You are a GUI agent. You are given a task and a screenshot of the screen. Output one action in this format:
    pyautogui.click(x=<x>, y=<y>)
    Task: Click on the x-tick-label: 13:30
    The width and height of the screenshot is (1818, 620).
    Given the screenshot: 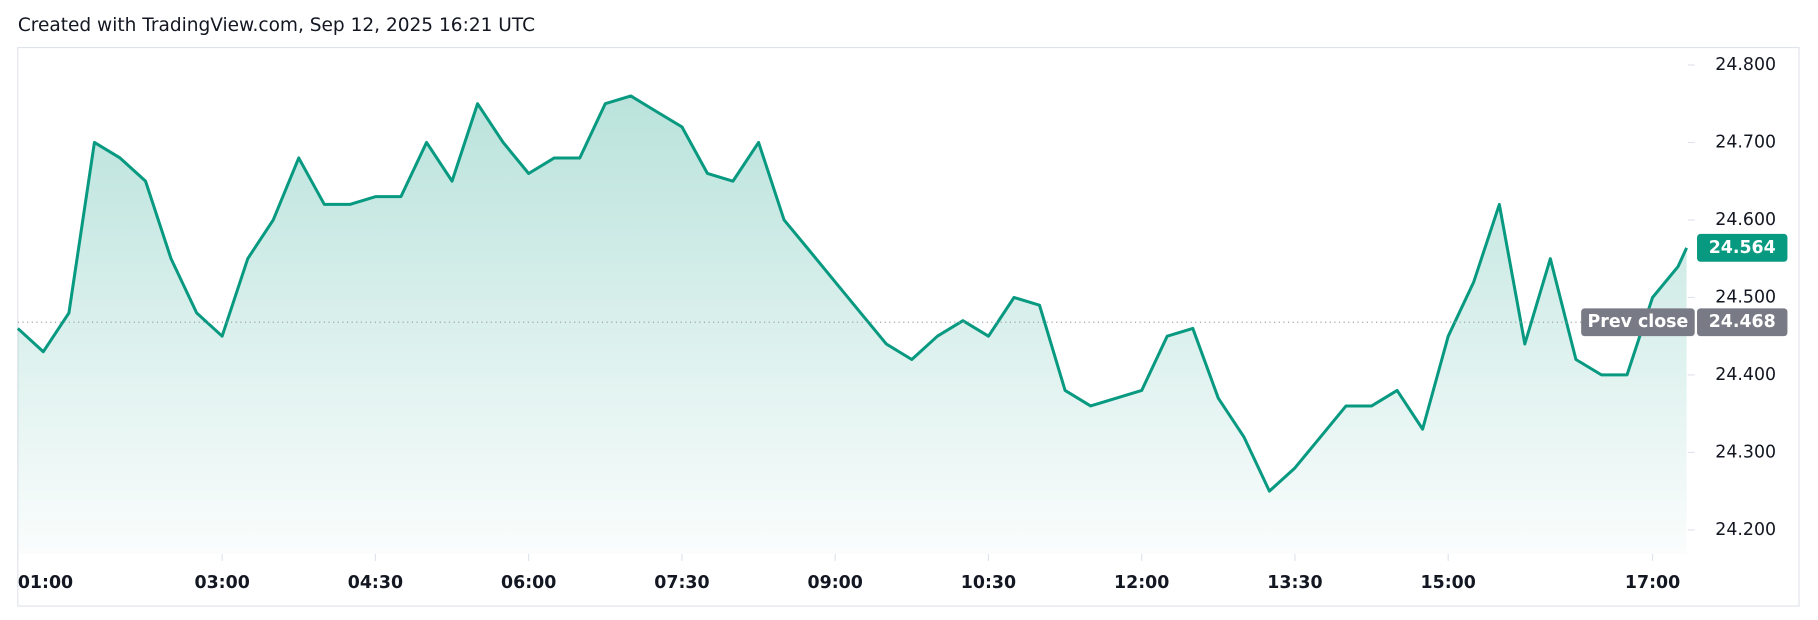 What is the action you would take?
    pyautogui.click(x=1294, y=583)
    